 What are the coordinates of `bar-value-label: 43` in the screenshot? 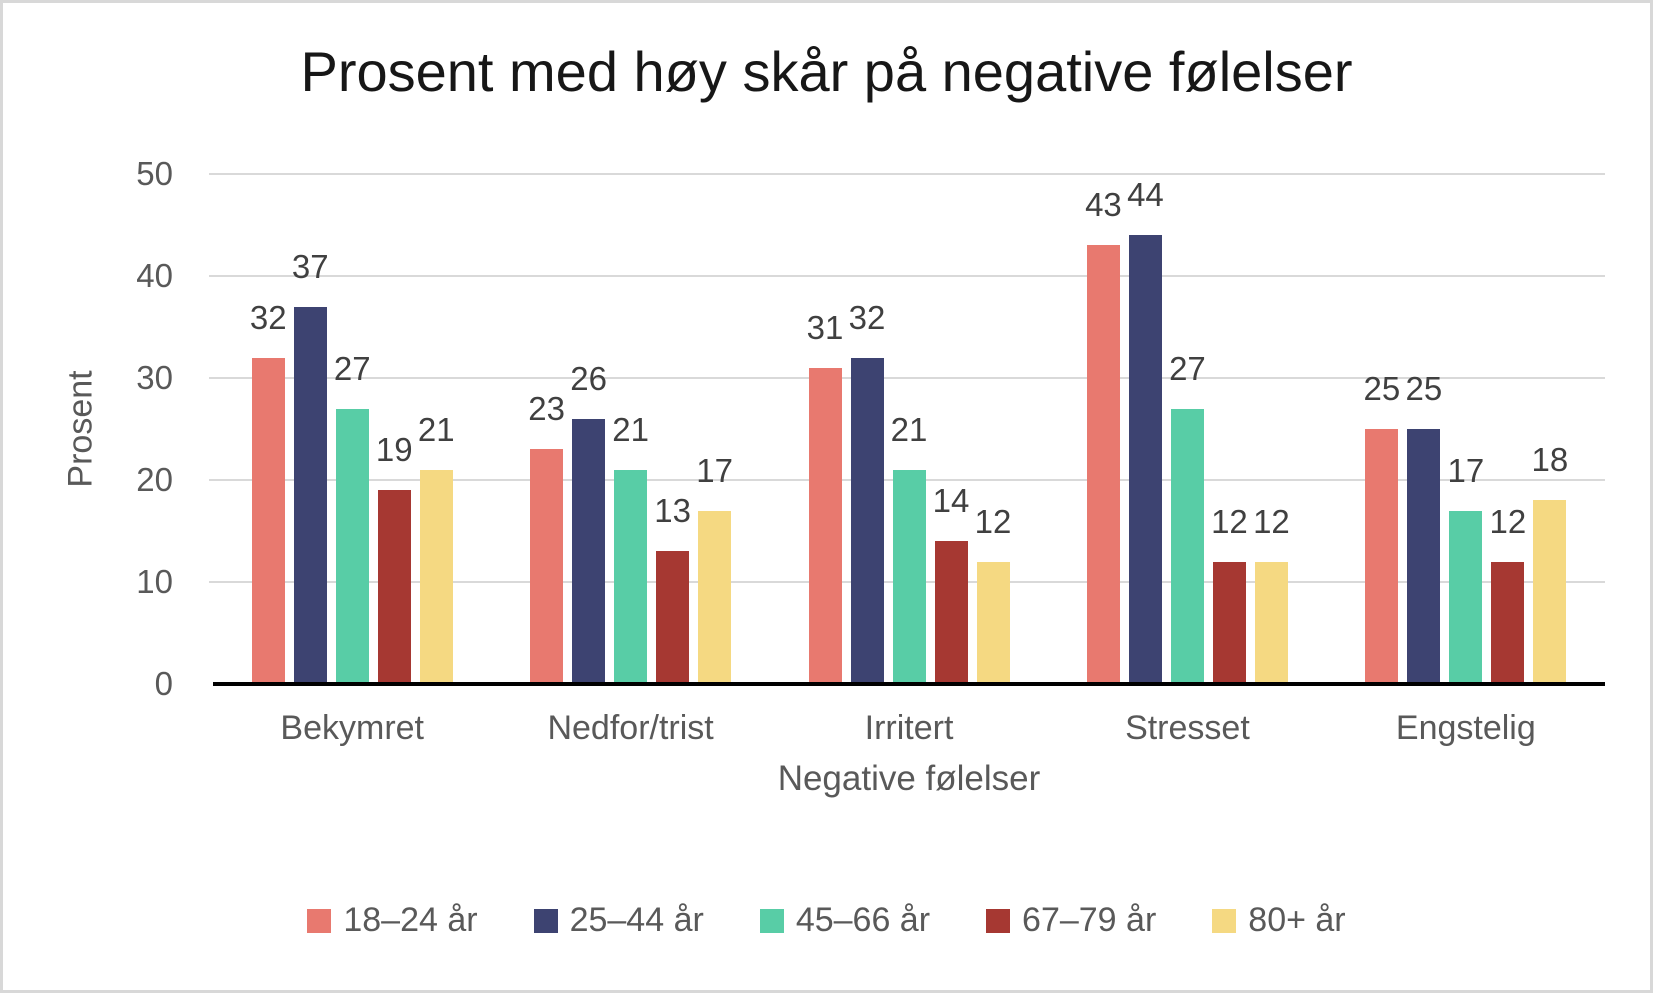 It's located at (1103, 205).